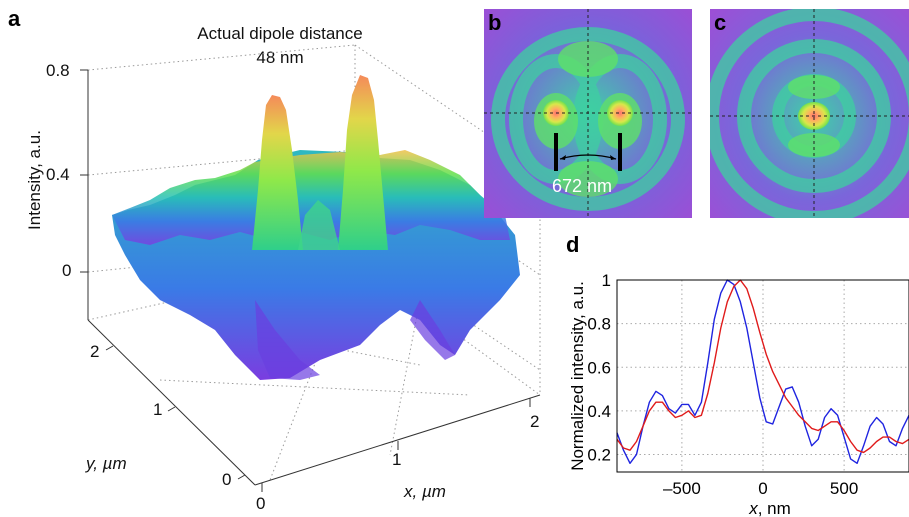  I want to click on z-tick-label: 0.4, so click(58, 174).